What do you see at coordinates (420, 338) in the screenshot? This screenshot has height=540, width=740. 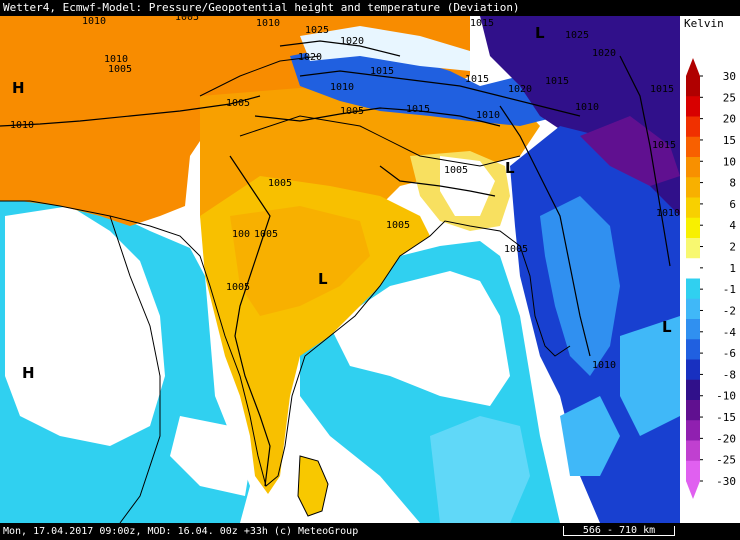 I see `sea-white-bay` at bounding box center [420, 338].